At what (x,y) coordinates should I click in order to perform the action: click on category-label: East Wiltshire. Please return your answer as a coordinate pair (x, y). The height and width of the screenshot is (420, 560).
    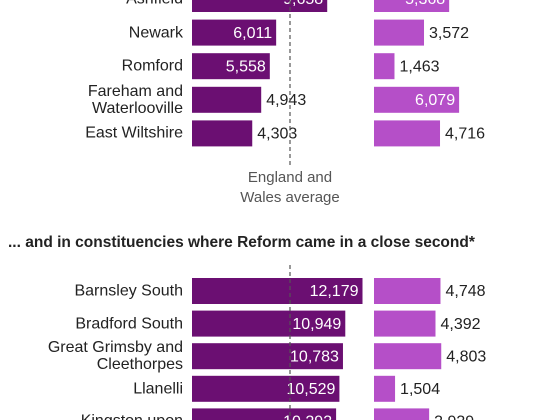
    Looking at the image, I should click on (134, 133).